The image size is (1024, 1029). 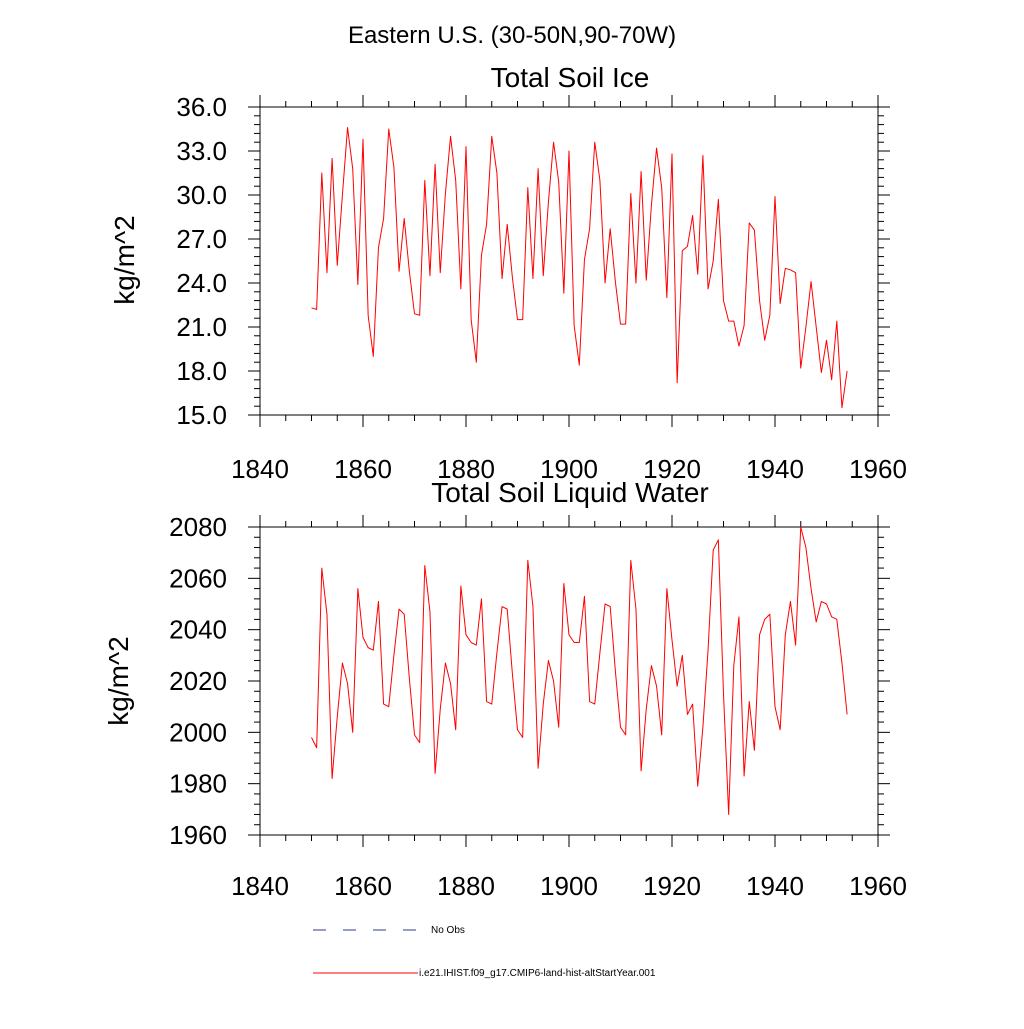 I want to click on y-tick-label: 15.0, so click(x=201, y=415).